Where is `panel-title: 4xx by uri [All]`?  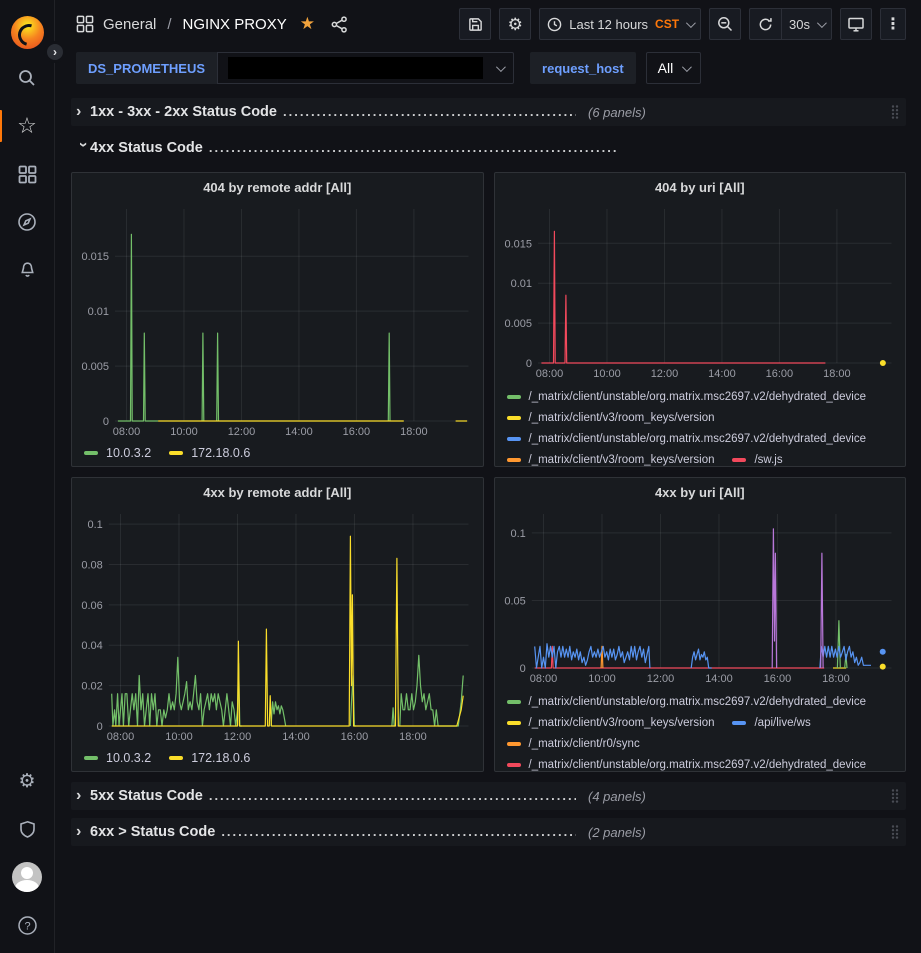
panel-title: 4xx by uri [All] is located at coordinates (699, 492).